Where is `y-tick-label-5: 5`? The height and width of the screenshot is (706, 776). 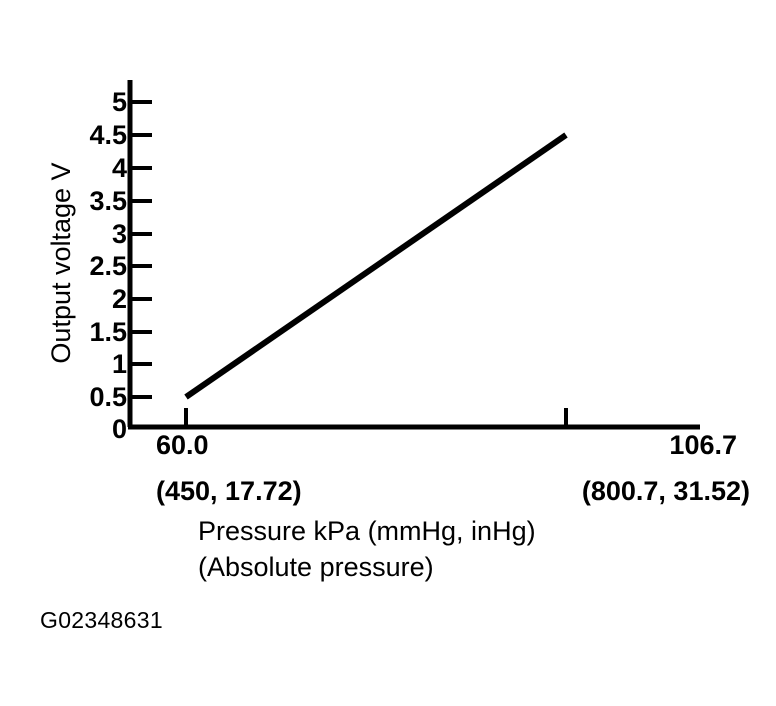 y-tick-label-5: 5 is located at coordinates (119, 102).